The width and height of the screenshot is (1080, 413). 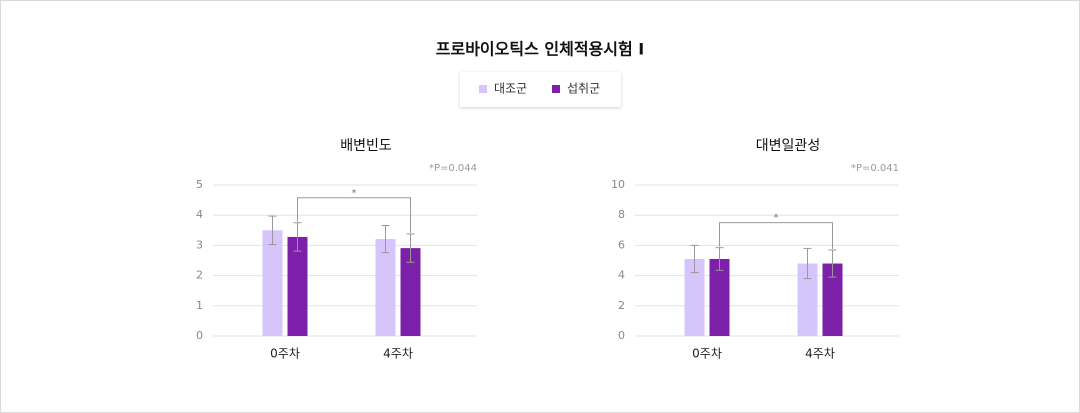 I want to click on y-tick-label: 1, so click(x=199, y=305).